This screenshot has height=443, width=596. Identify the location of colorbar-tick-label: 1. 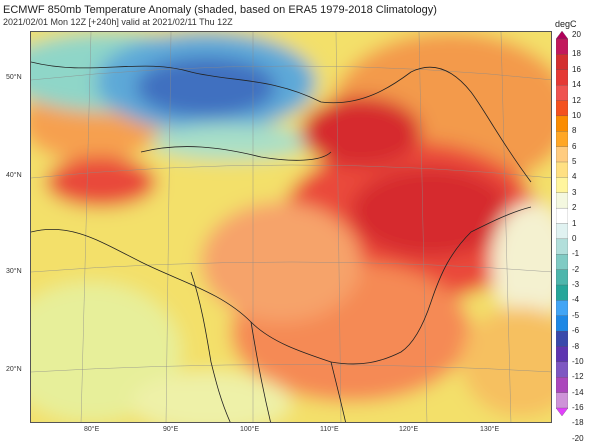
(574, 223).